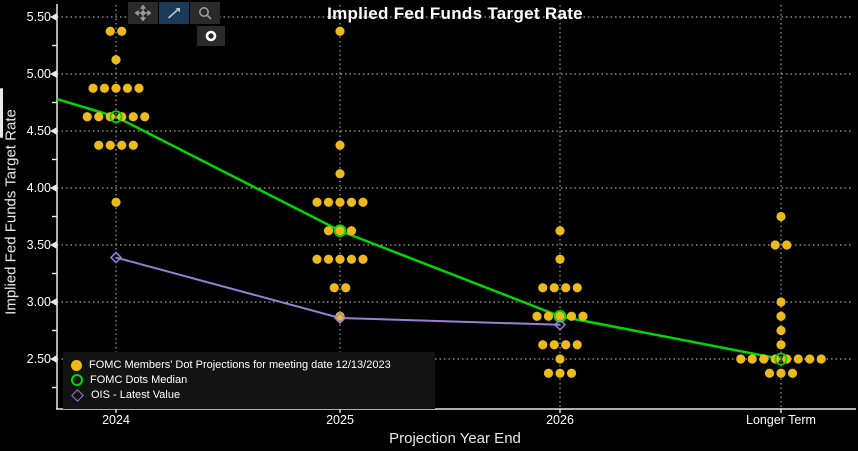  I want to click on legend-item: FOMC Dots Median, so click(249, 380).